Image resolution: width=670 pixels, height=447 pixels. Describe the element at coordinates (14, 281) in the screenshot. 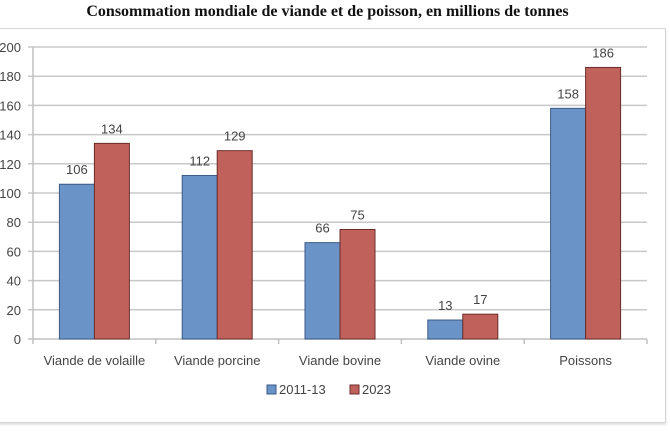

I see `y-tick-label: 40` at that location.